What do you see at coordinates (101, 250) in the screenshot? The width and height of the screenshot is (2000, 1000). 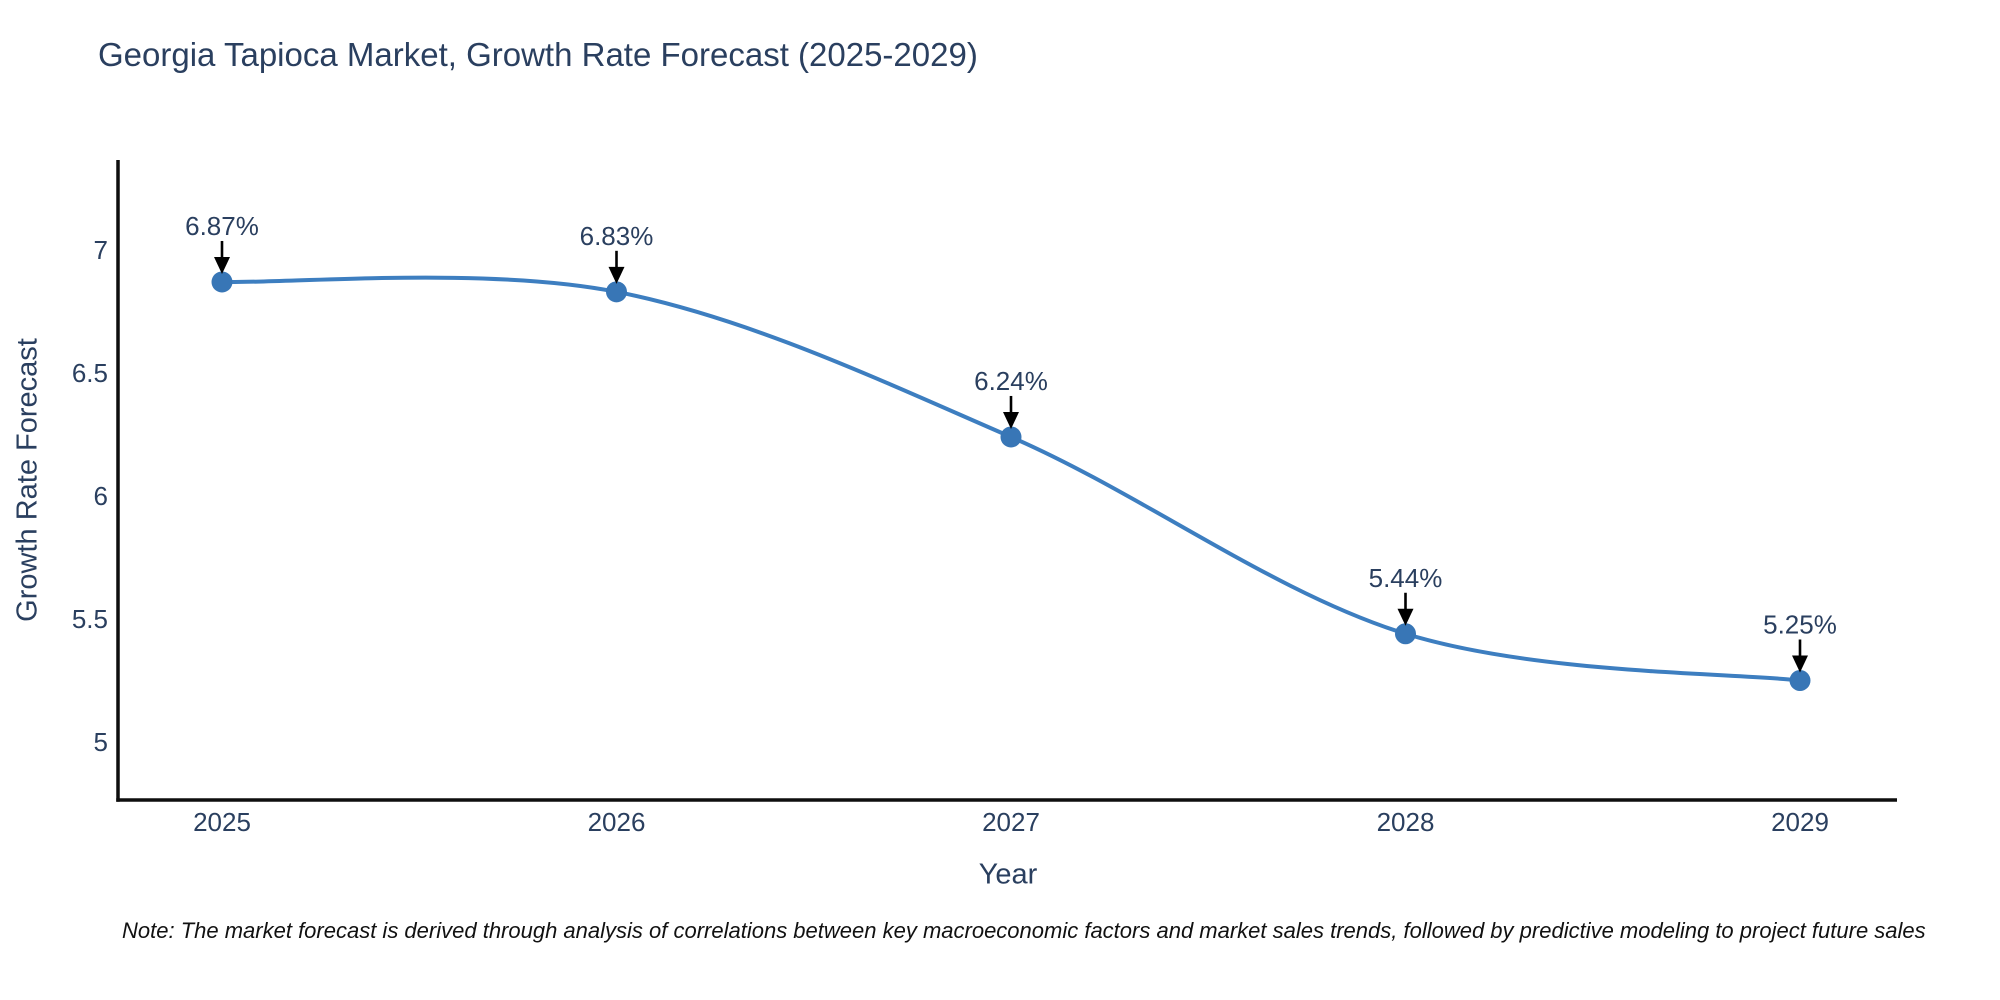 I see `y-tick-label: 7` at bounding box center [101, 250].